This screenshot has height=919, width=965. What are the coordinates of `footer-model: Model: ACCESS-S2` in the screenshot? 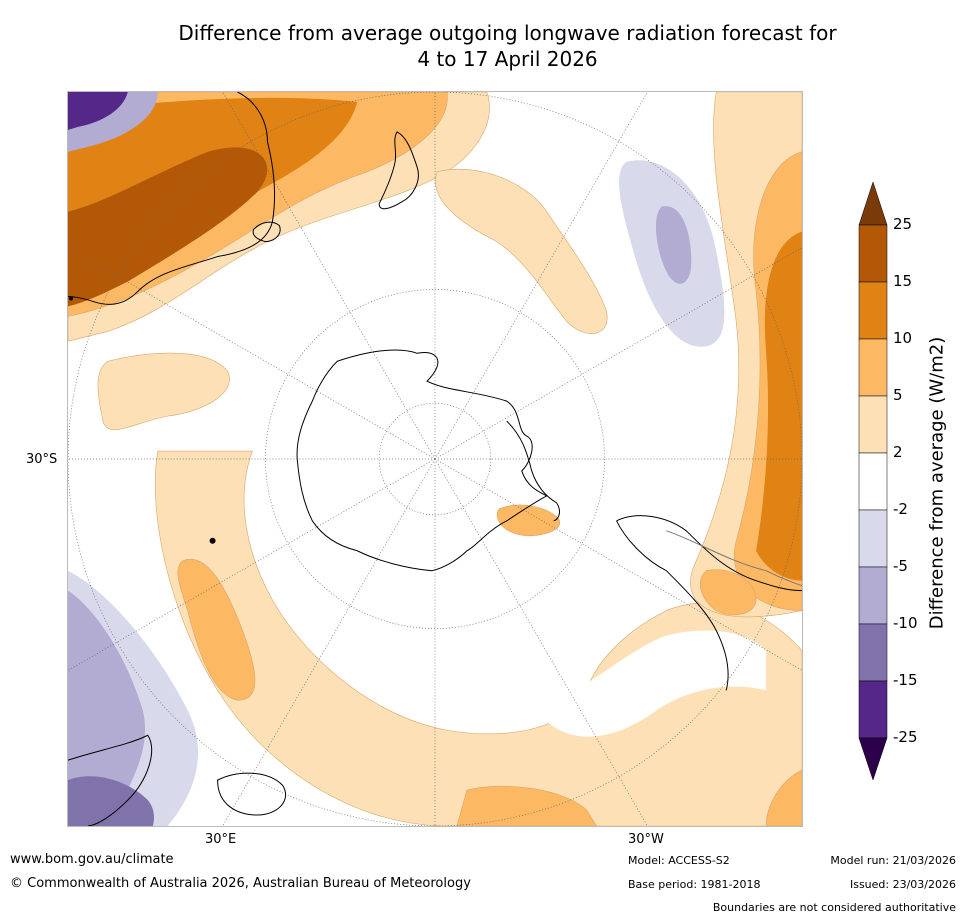 It's located at (679, 860).